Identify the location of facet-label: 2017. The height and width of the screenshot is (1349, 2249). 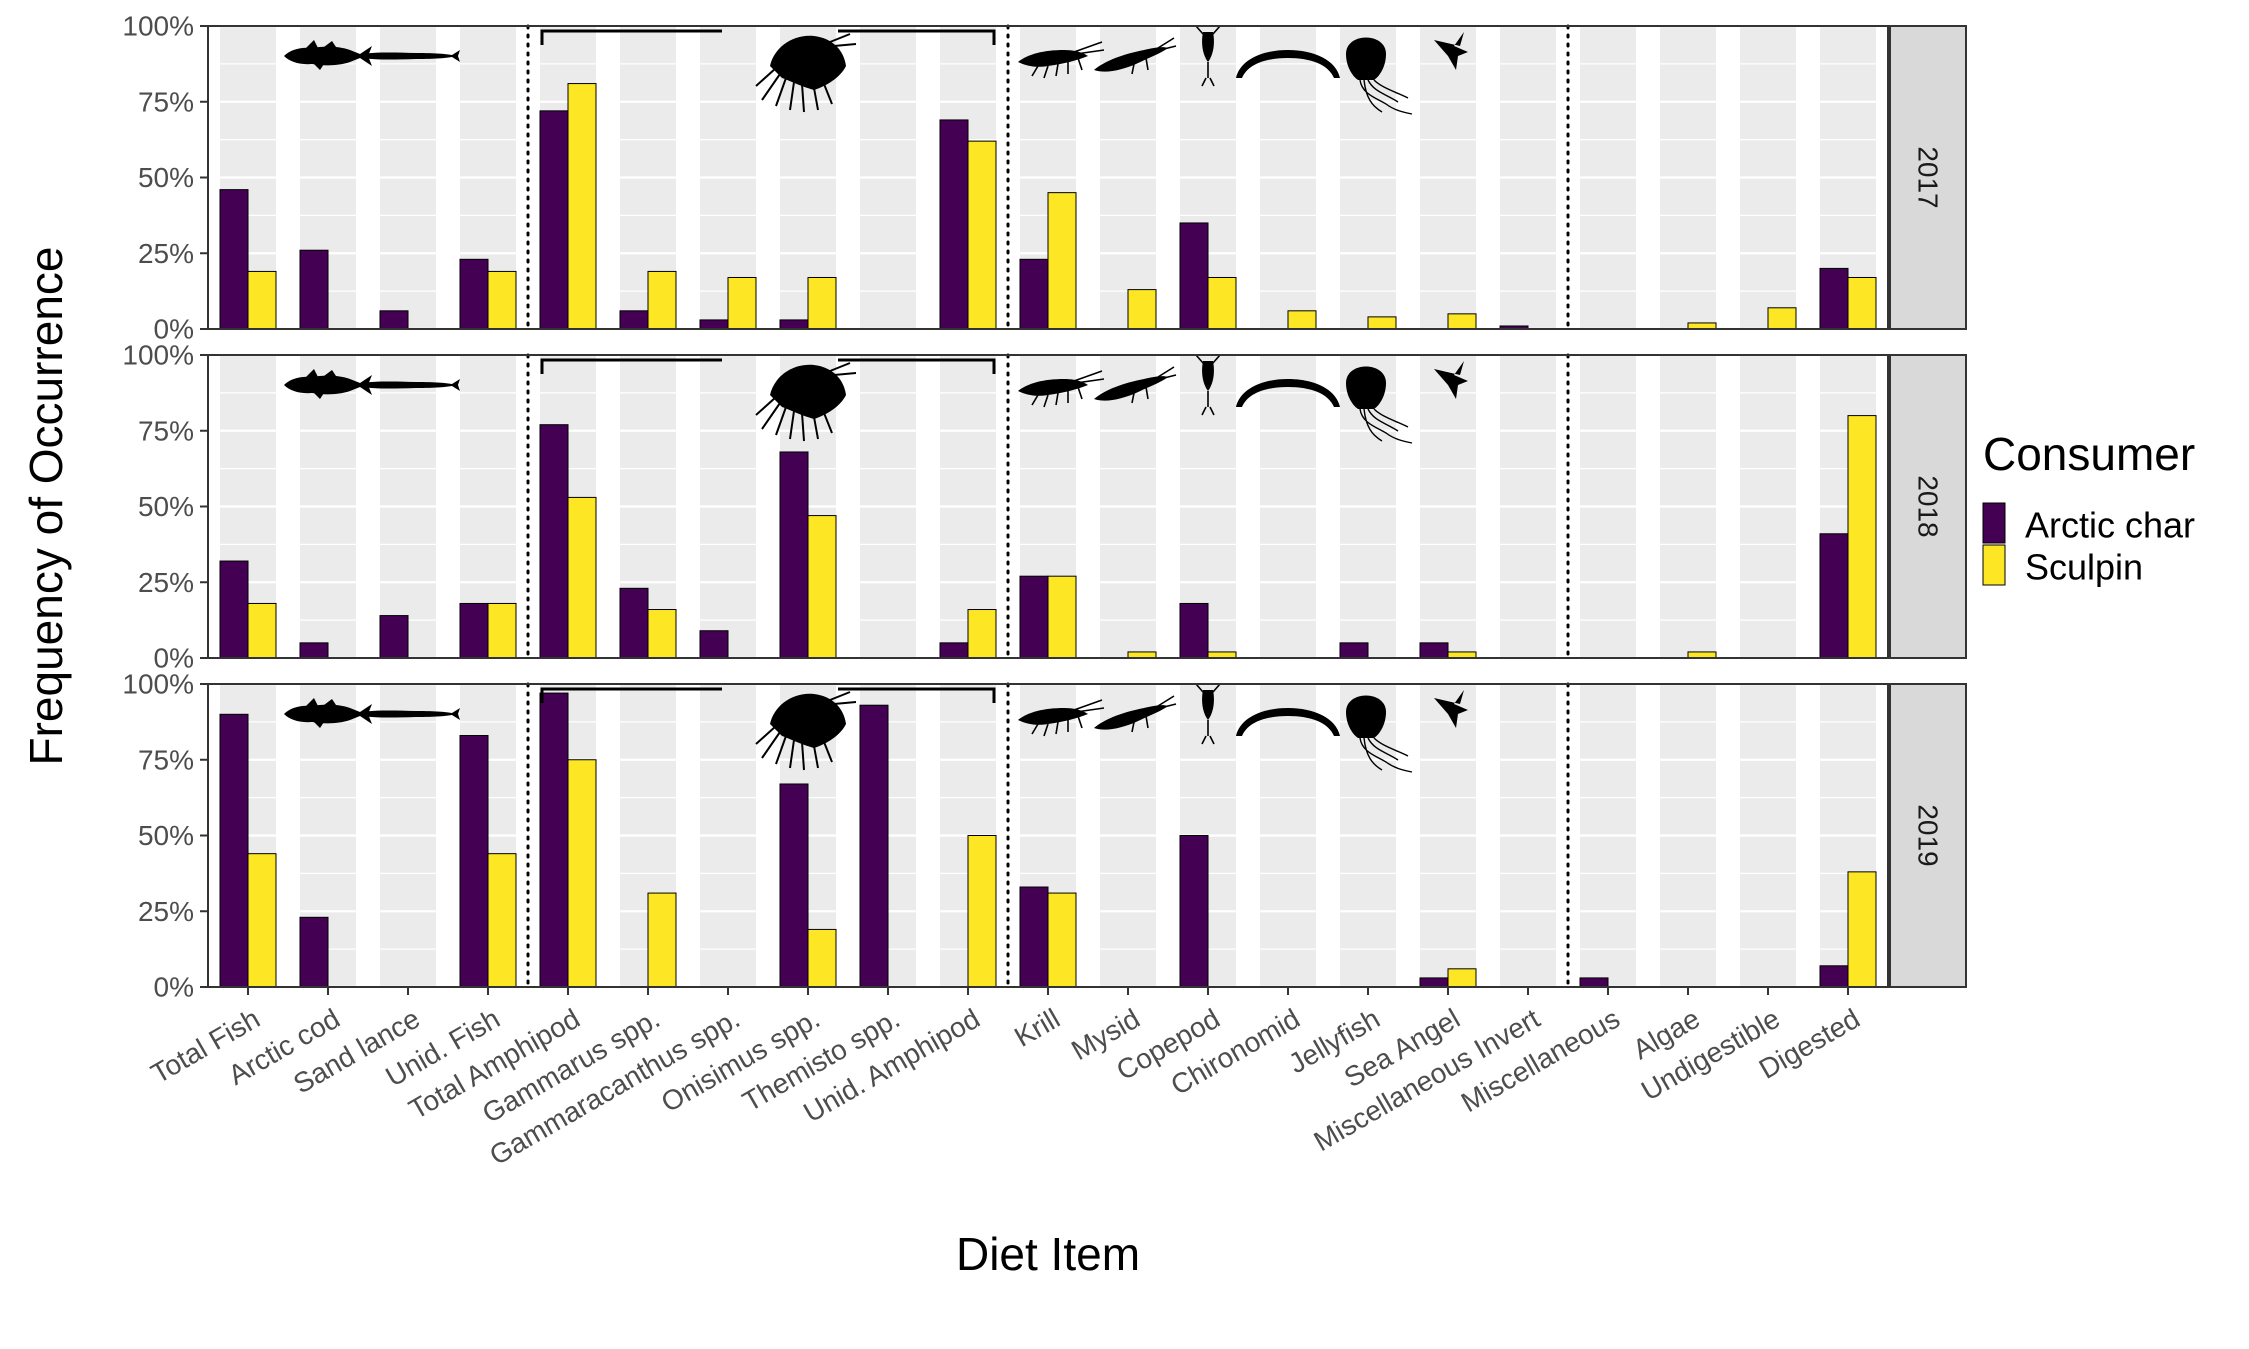
(1928, 177).